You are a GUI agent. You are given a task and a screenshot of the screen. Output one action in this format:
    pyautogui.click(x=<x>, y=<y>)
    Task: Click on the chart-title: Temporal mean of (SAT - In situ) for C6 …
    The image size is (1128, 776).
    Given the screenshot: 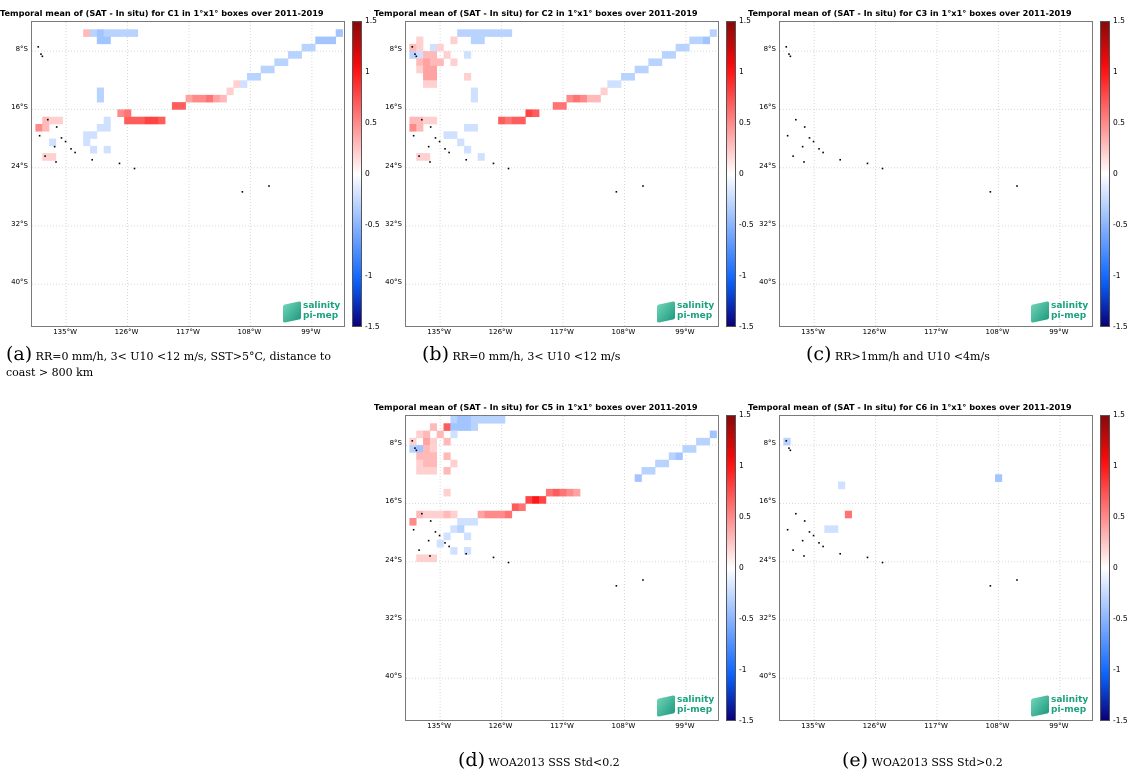 What is the action you would take?
    pyautogui.click(x=910, y=407)
    